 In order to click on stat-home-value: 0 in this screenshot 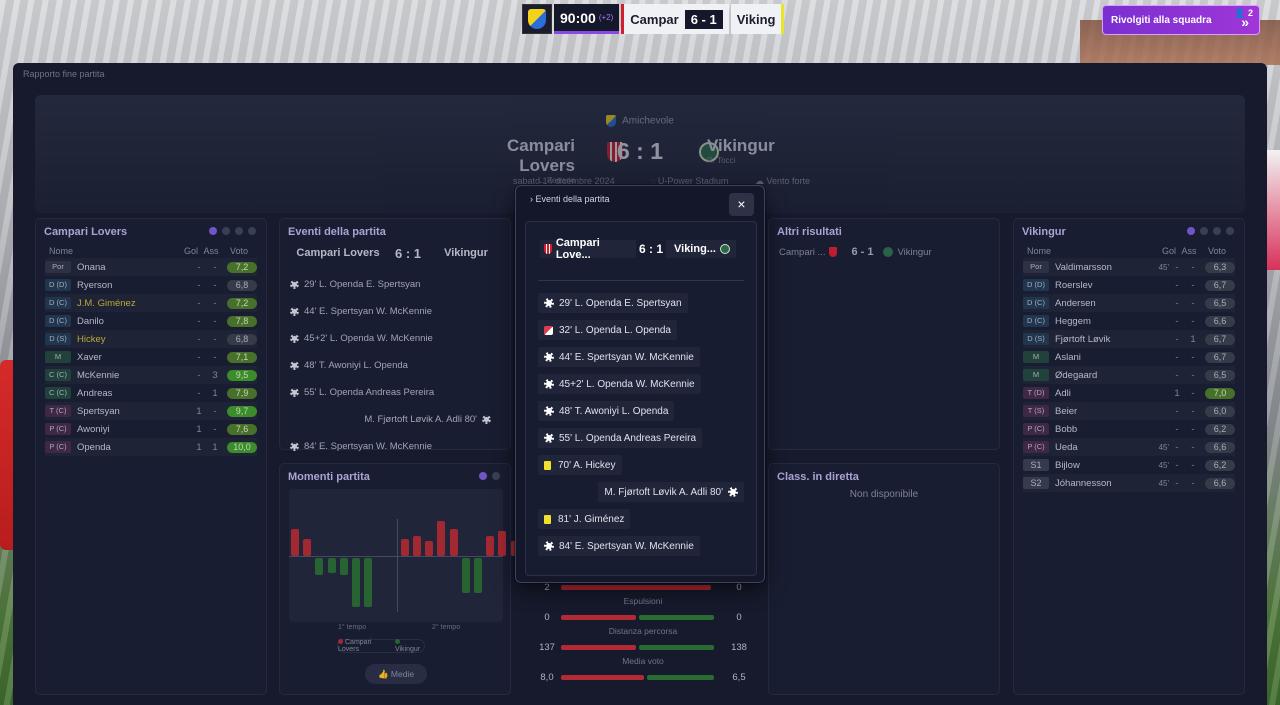, I will do `click(547, 617)`.